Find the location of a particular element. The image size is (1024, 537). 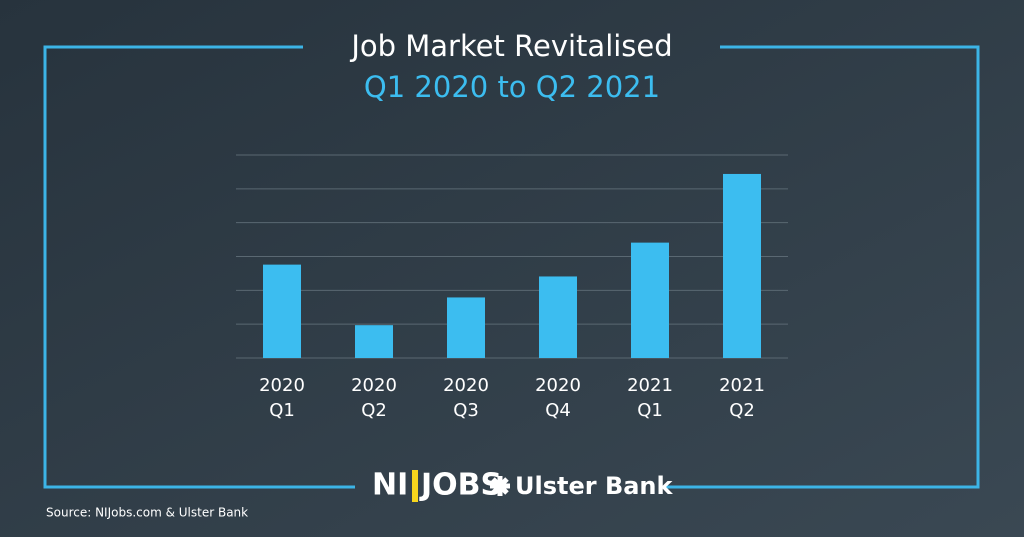

x-tick-label: Q4 is located at coordinates (558, 410).